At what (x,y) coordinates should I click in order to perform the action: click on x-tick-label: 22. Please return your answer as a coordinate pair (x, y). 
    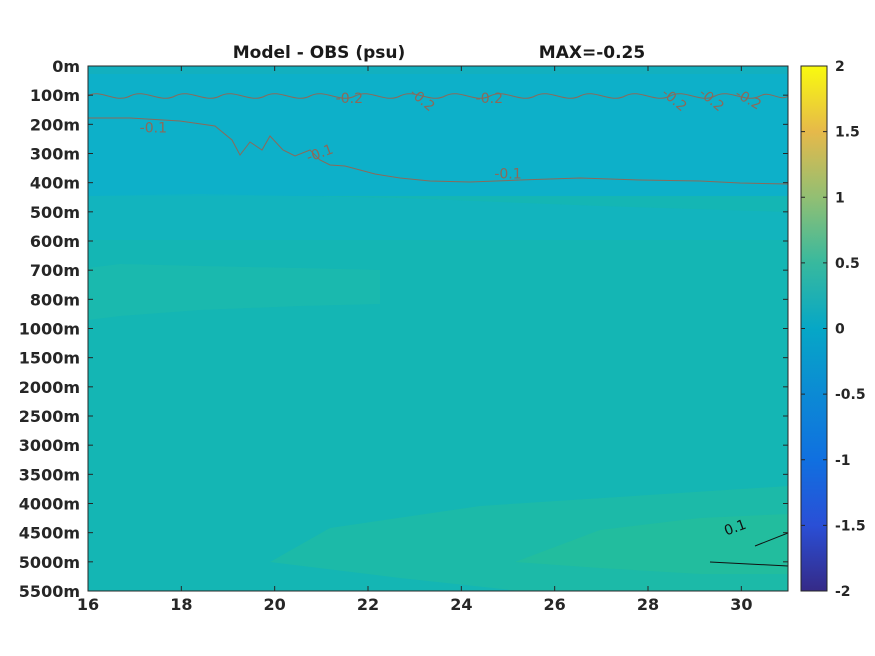
    Looking at the image, I should click on (368, 604).